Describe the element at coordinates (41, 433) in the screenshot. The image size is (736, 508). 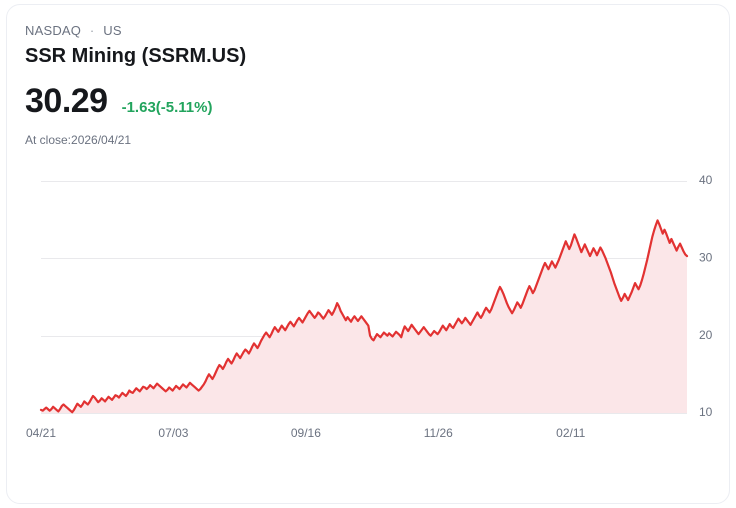
I see `x-axis-tick-label: 04/21` at that location.